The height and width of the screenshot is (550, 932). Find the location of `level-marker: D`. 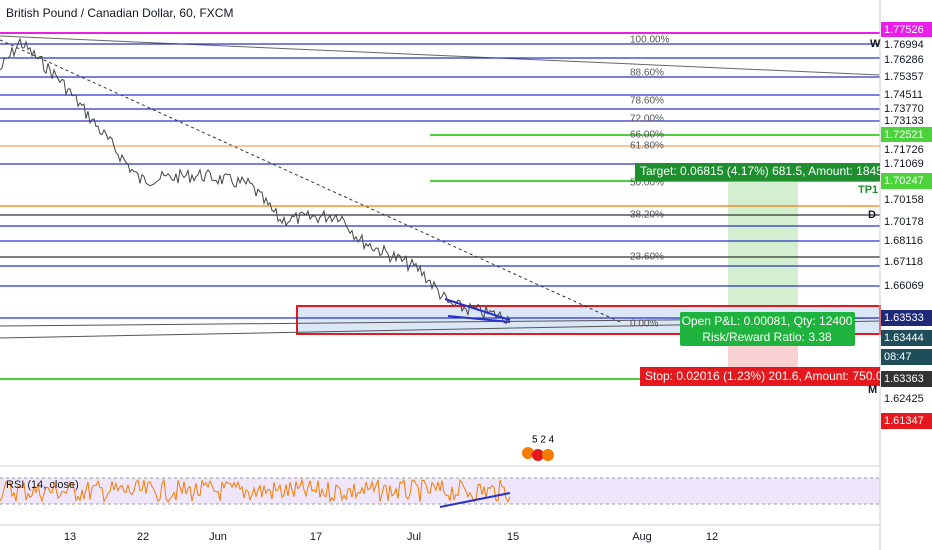

level-marker: D is located at coordinates (872, 215).